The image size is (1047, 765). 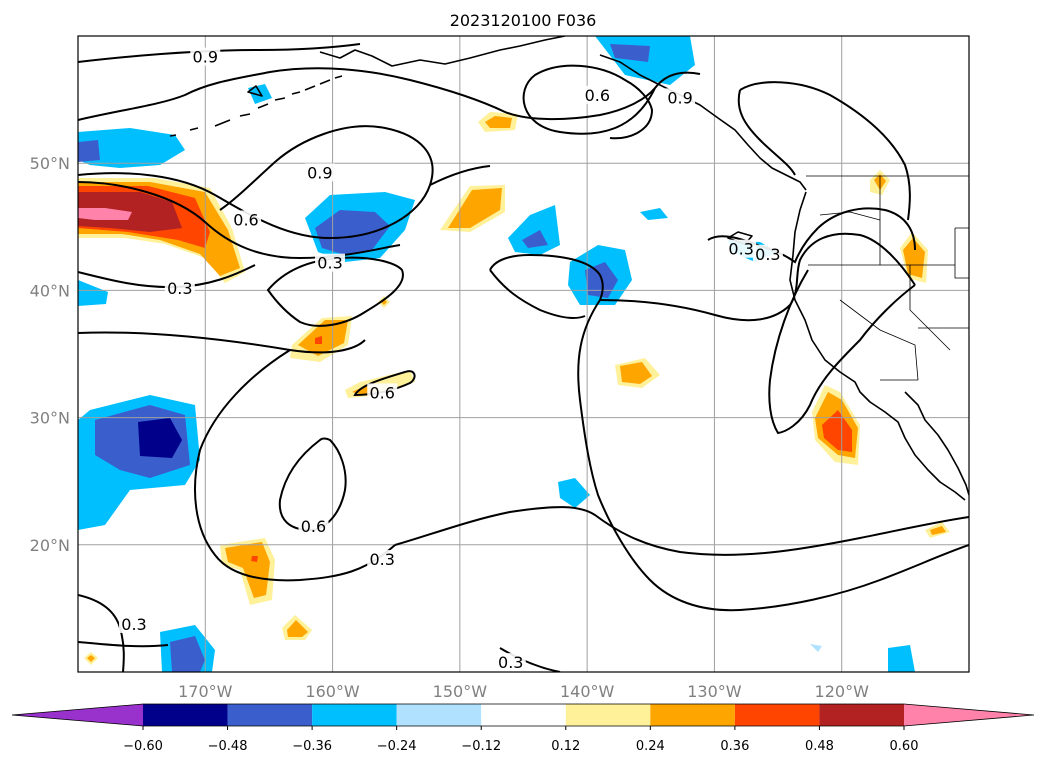 I want to click on colorbar-tick-label: 0.60, so click(x=904, y=746).